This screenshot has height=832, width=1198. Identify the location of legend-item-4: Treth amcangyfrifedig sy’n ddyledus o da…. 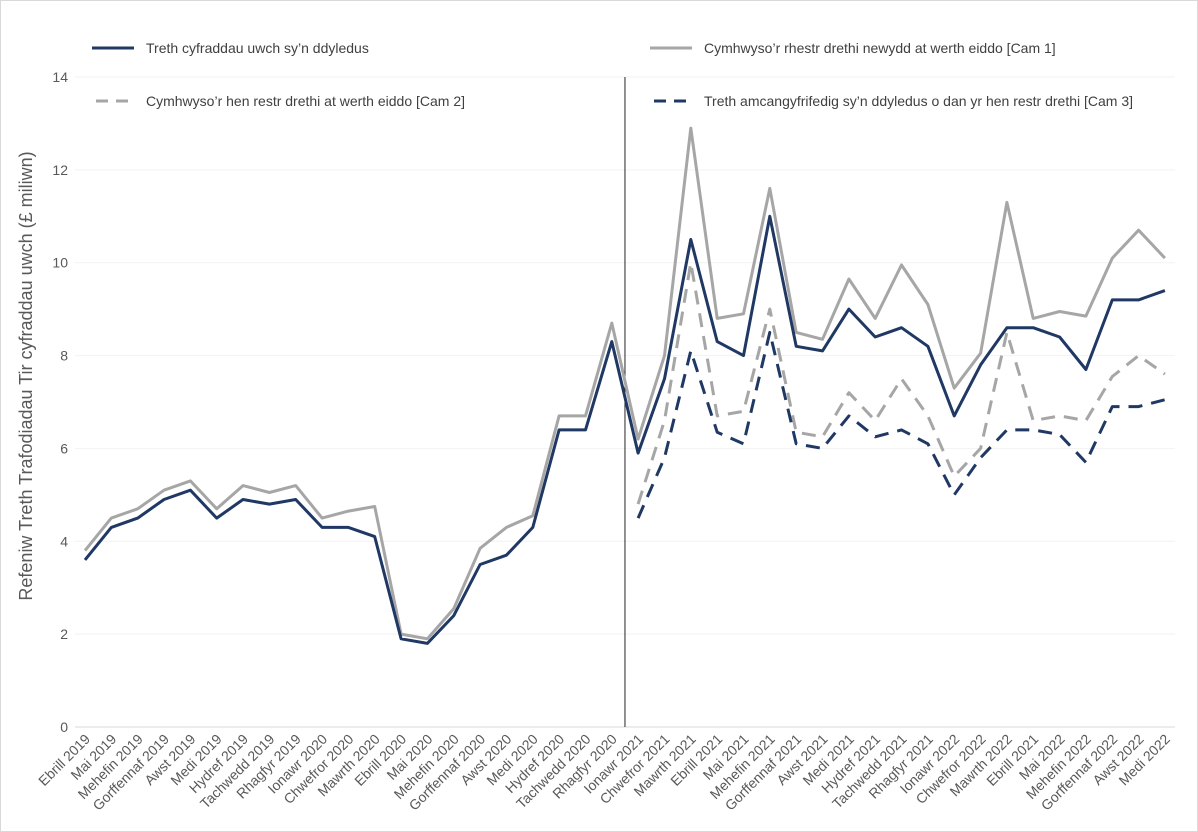
(893, 101).